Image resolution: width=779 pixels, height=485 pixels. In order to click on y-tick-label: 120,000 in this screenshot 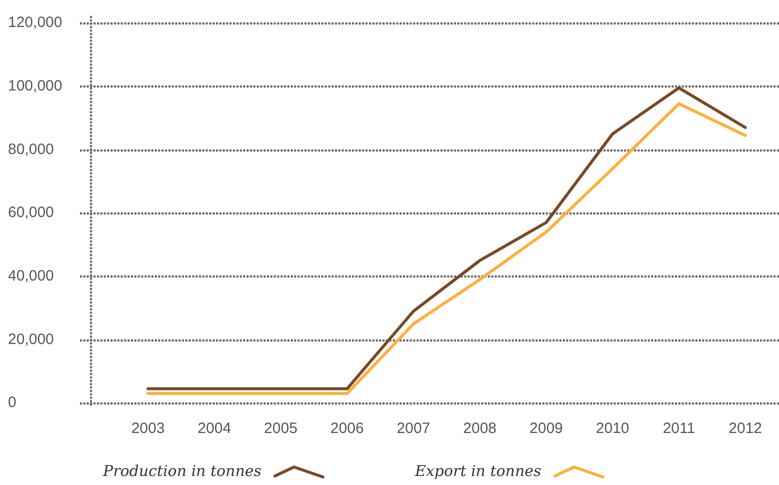, I will do `click(35, 23)`.